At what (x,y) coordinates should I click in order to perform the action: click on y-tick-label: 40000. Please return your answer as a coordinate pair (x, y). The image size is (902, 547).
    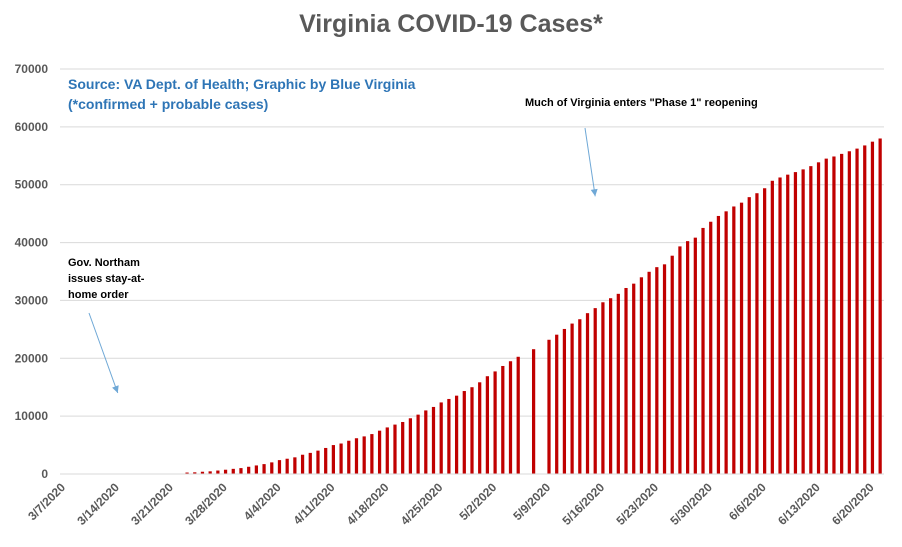
    Looking at the image, I should click on (32, 243).